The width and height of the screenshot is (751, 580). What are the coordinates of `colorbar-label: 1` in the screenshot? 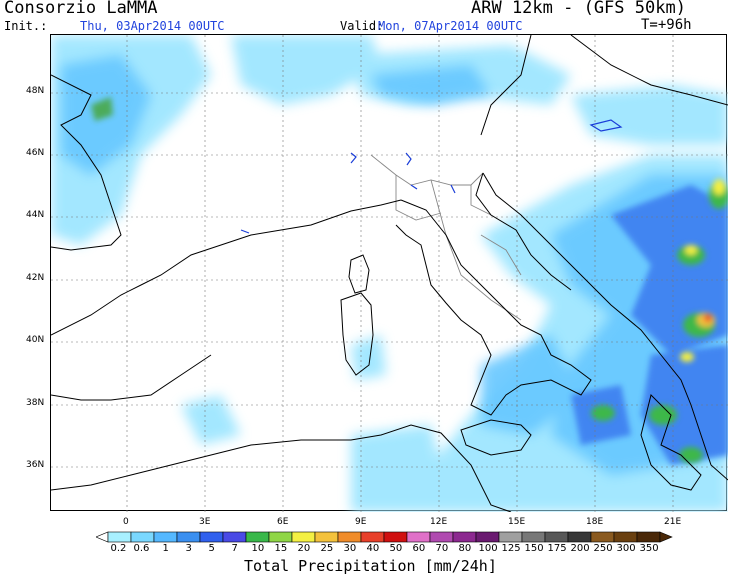 It's located at (165, 548).